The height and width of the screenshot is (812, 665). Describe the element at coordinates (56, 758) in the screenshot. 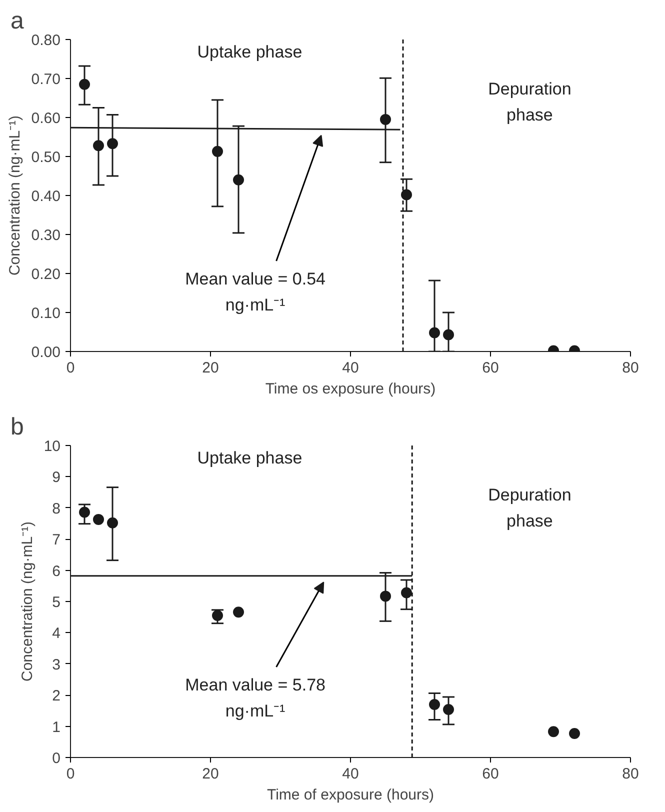

I see `y-tick-label: 0` at that location.